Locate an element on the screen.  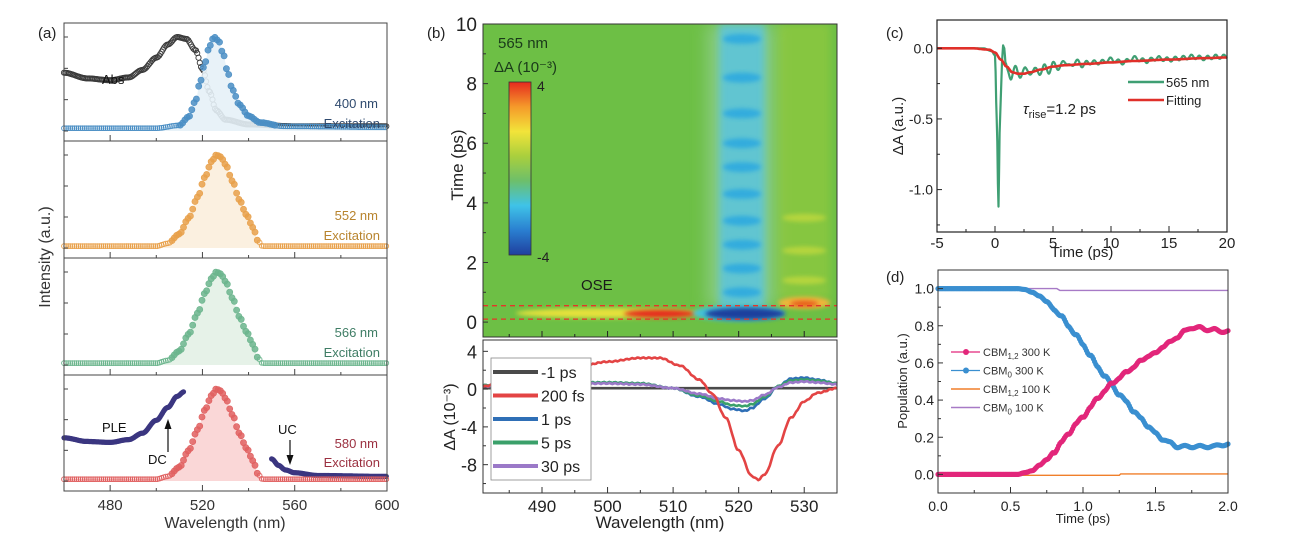
x-tick-label: 600 is located at coordinates (386, 505).